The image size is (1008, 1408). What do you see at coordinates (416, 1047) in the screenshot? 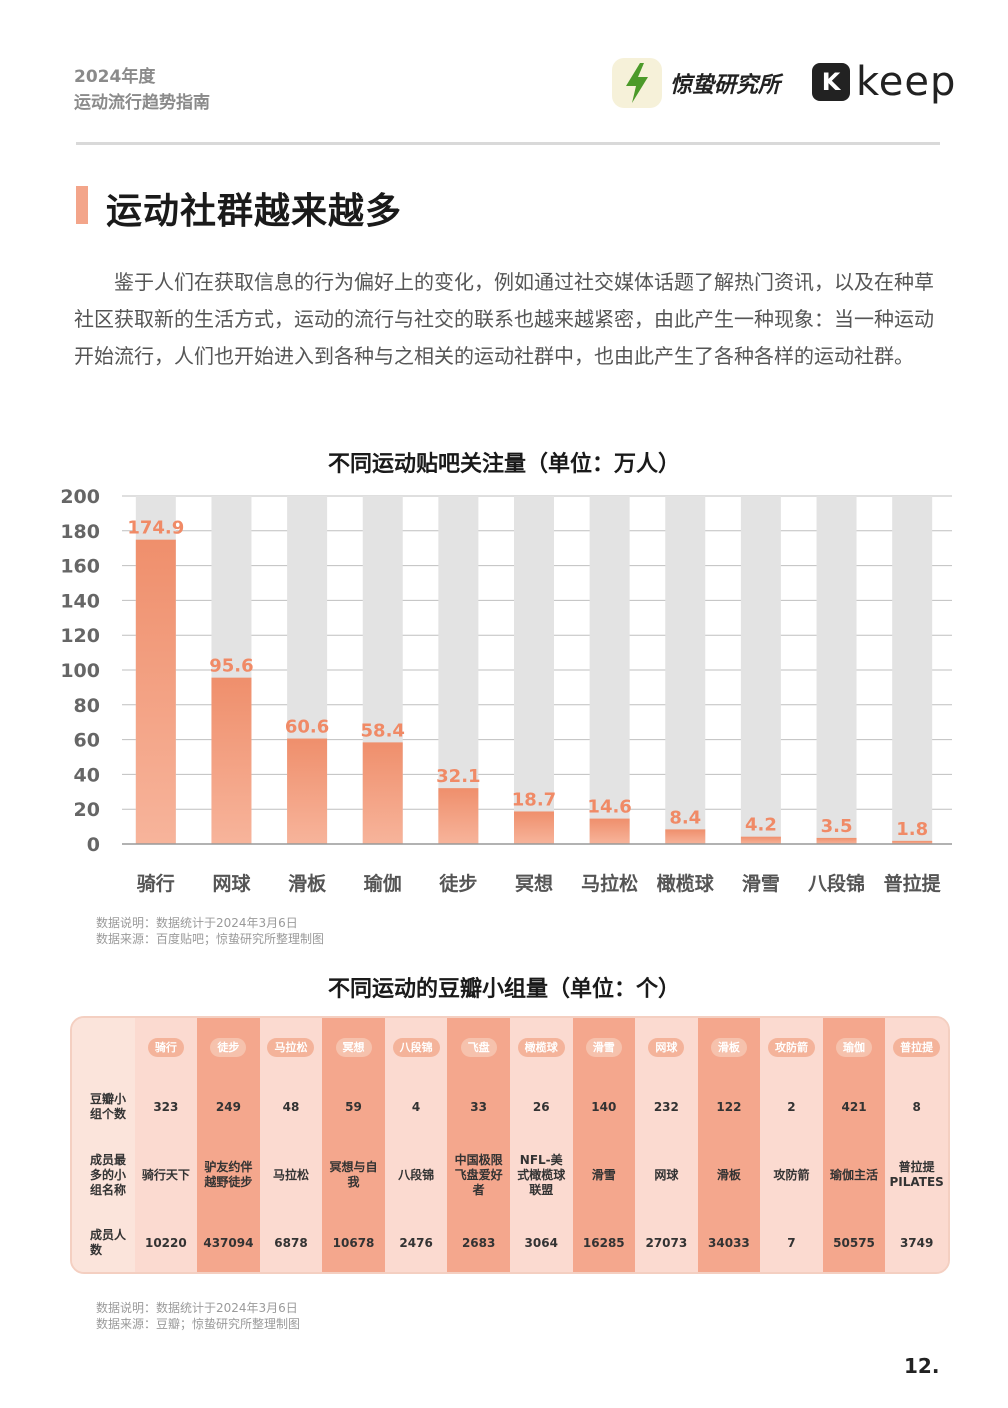
I see `table-column-header: 八段锦` at bounding box center [416, 1047].